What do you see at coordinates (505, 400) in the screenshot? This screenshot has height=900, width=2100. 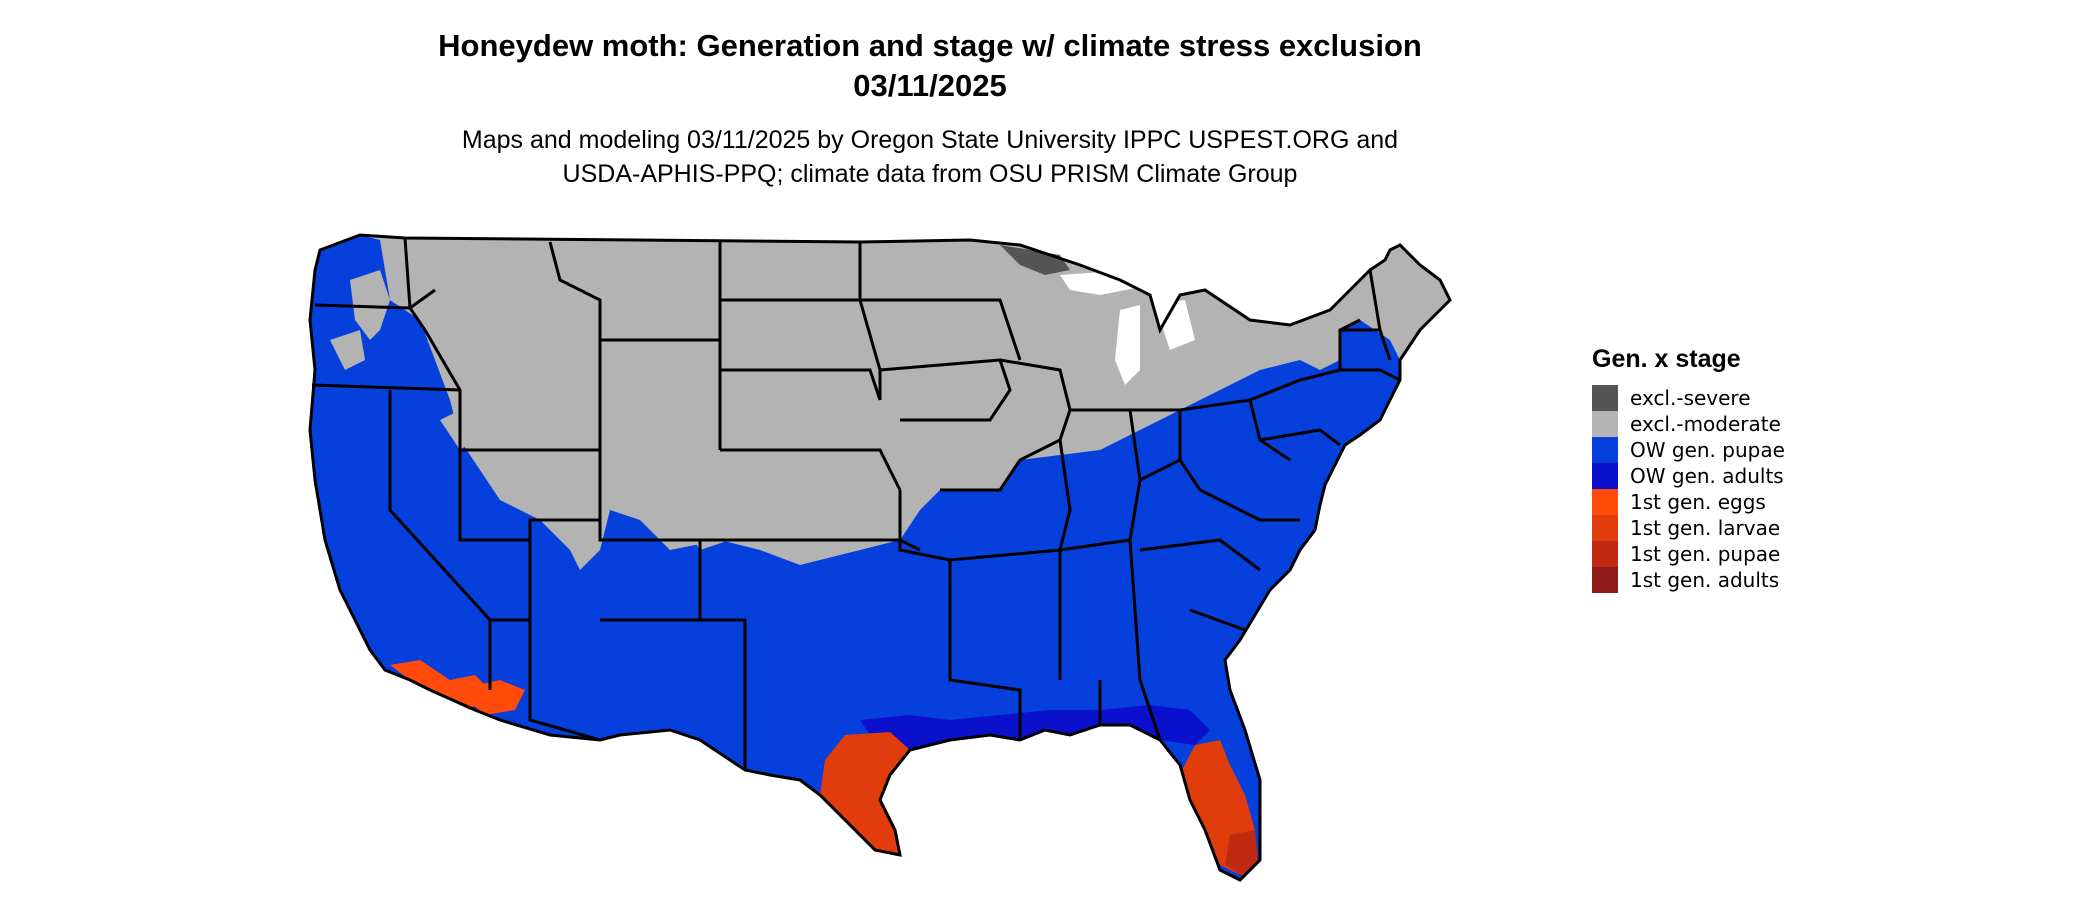 I see `excluded-rockies` at bounding box center [505, 400].